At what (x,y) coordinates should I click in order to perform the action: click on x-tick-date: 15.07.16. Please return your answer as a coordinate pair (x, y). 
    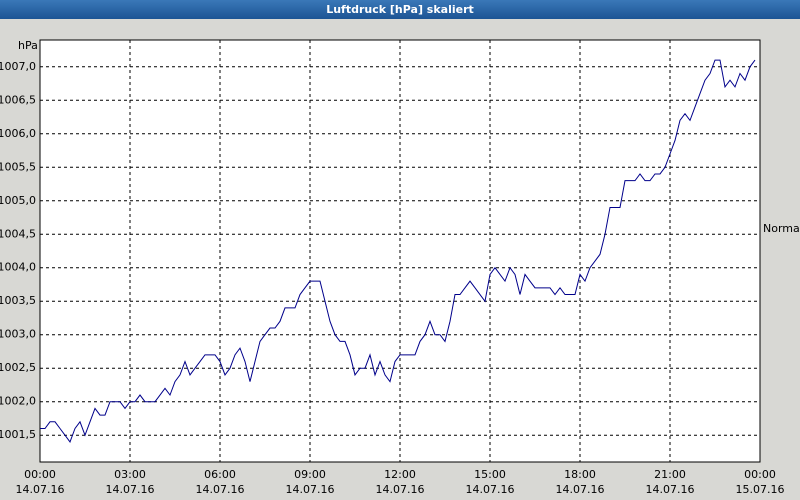
    Looking at the image, I should click on (760, 489).